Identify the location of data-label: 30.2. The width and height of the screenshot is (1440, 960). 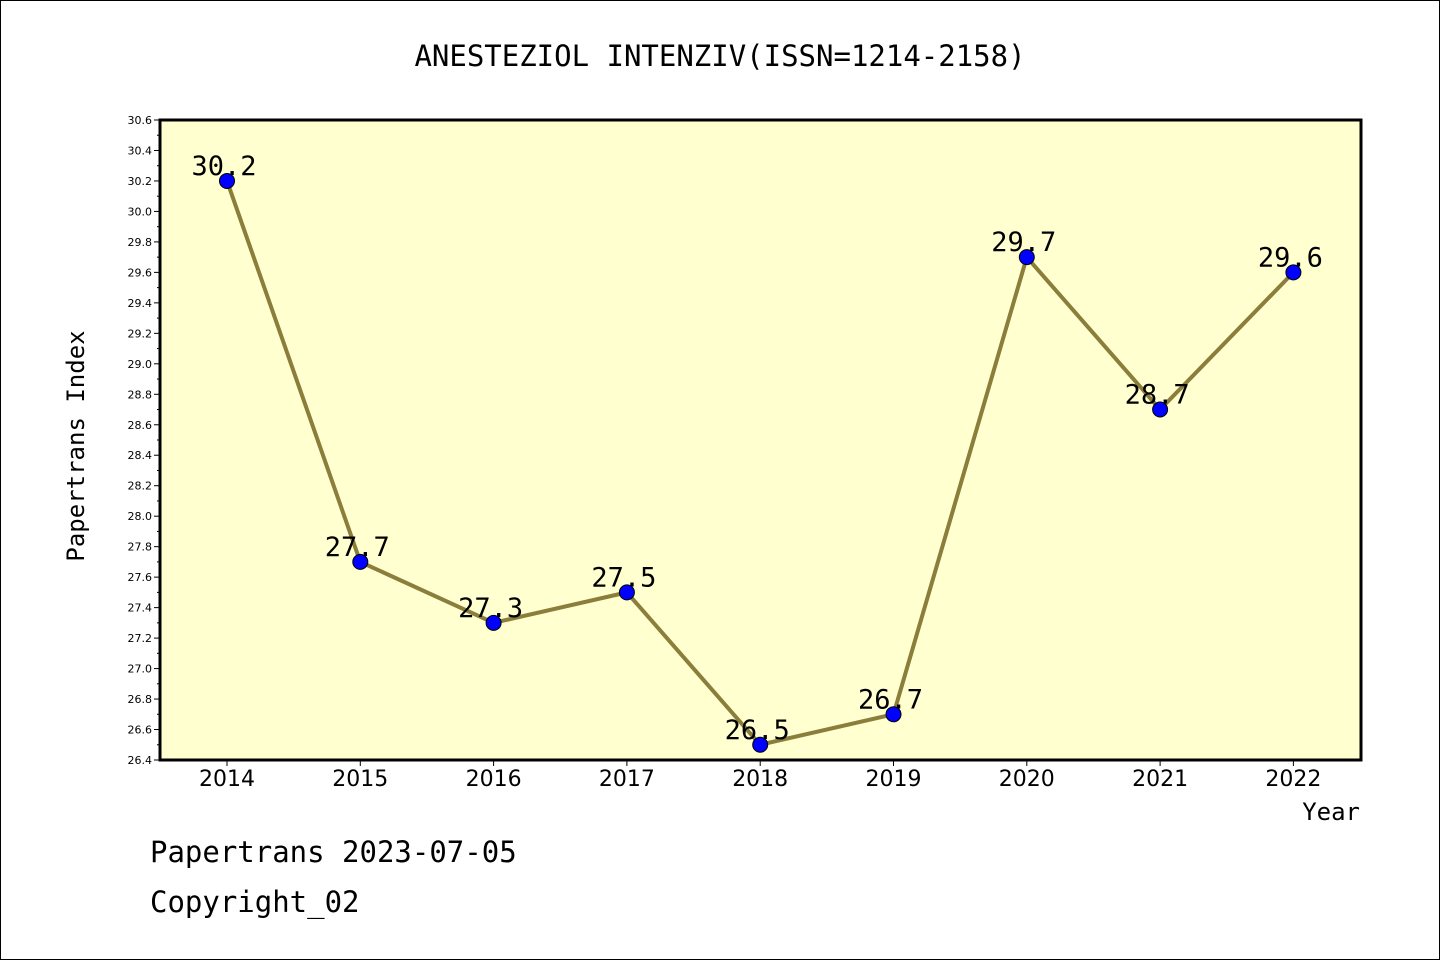
(223, 166).